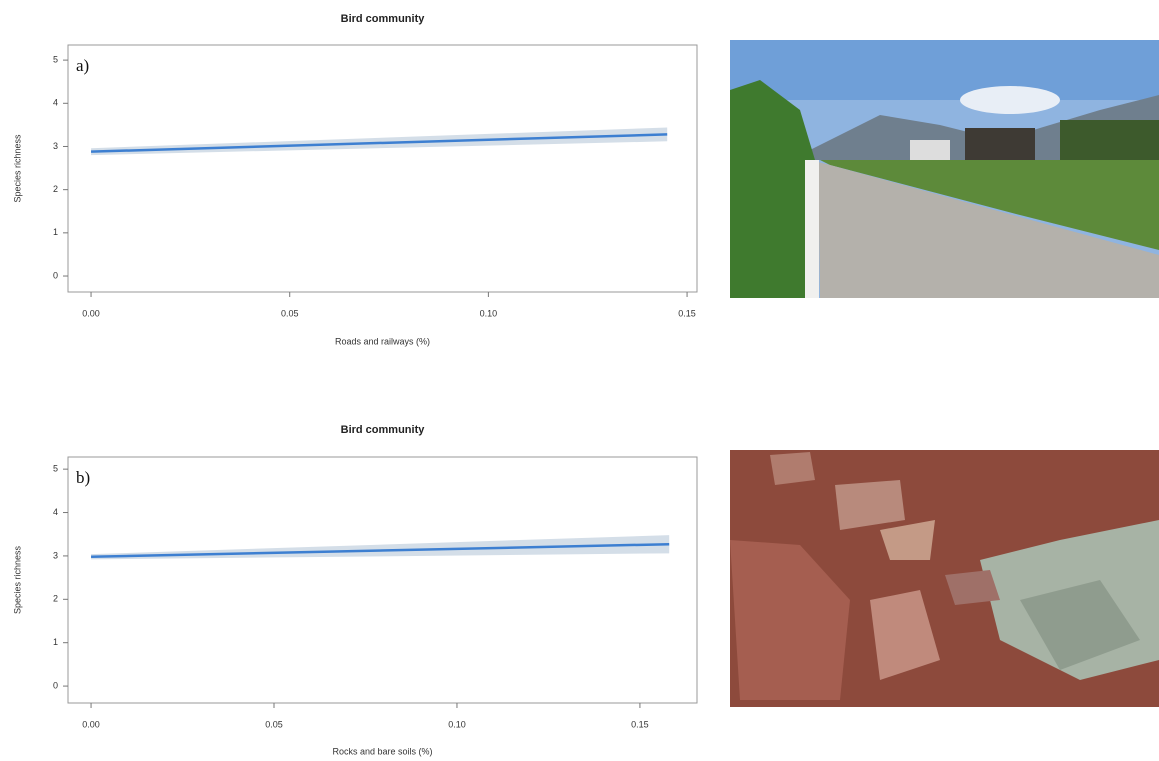 This screenshot has height=761, width=1159. Describe the element at coordinates (82, 65) in the screenshot. I see `panel-label: a)` at that location.